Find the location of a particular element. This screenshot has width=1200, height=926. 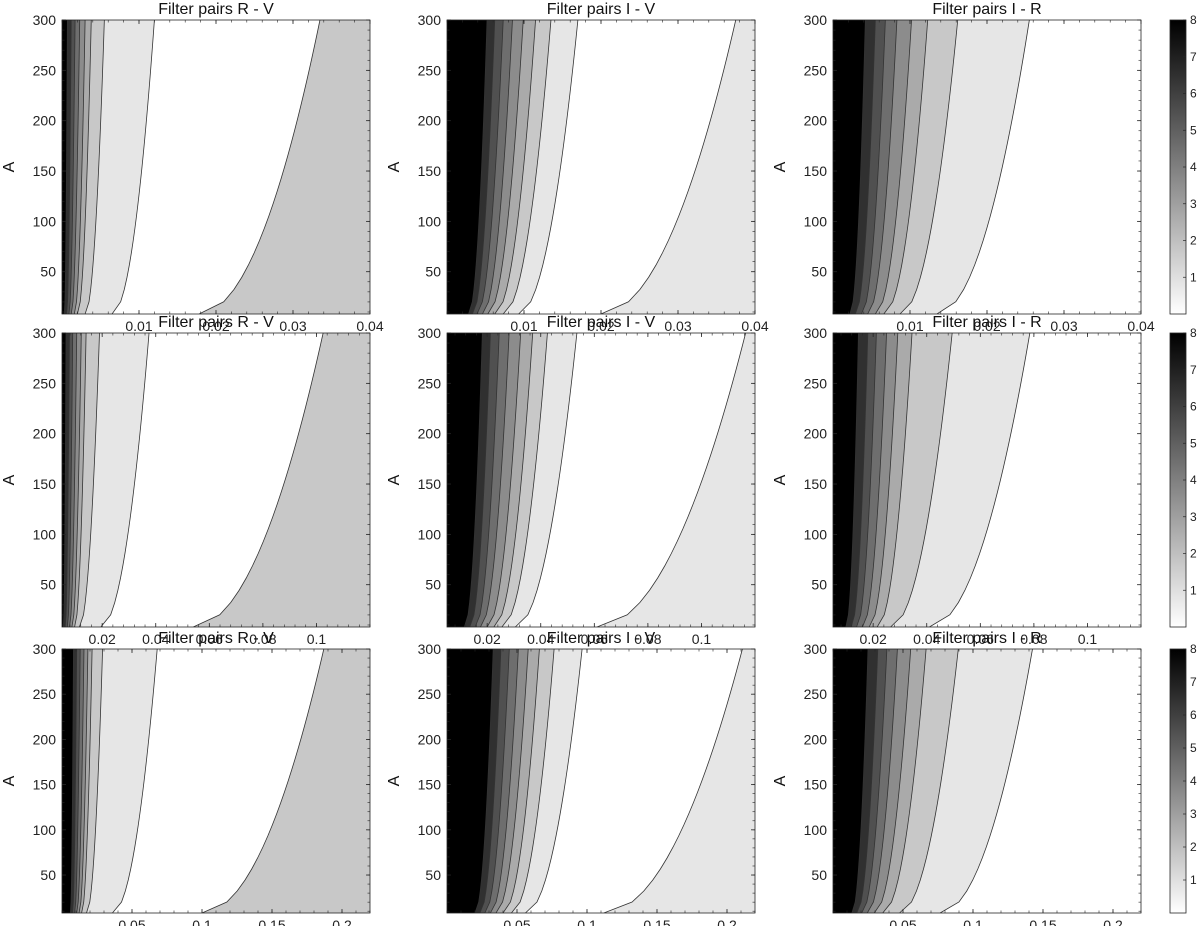

x-tick-label: 0.05 is located at coordinates (902, 921).